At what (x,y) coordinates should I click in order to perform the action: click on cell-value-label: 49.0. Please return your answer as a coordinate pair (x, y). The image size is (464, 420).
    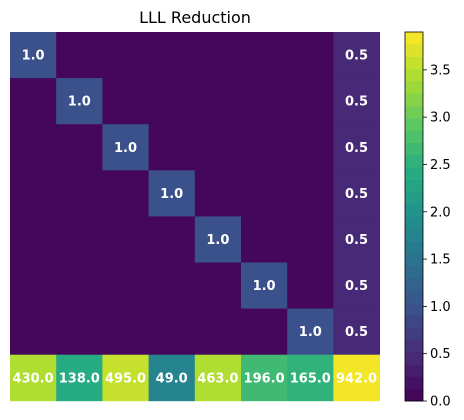
    Looking at the image, I should click on (172, 378).